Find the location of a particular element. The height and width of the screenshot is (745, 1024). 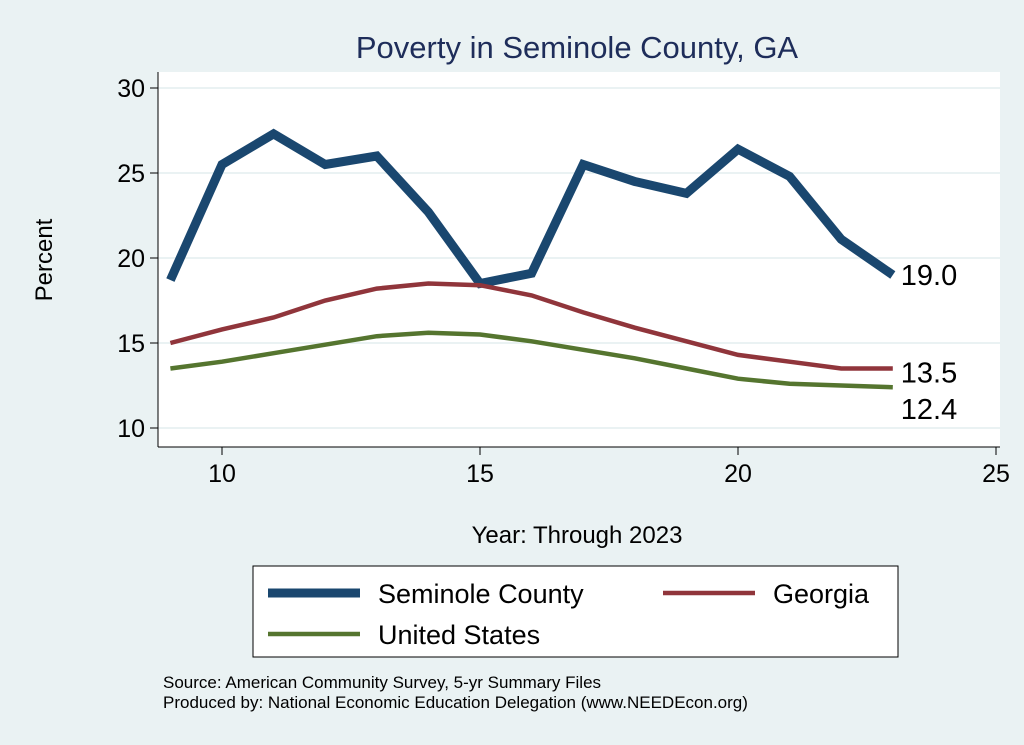

end-value-label: 12.4 is located at coordinates (929, 410).